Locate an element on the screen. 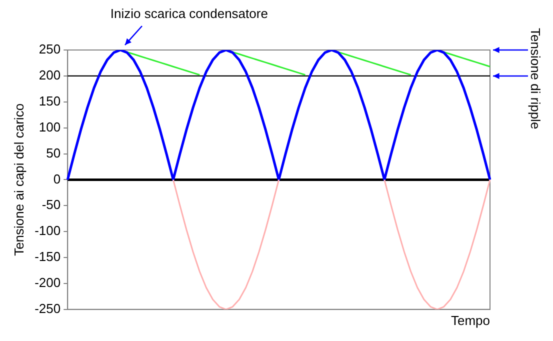 Image resolution: width=553 pixels, height=341 pixels. y-tick-label: 250 is located at coordinates (49, 49).